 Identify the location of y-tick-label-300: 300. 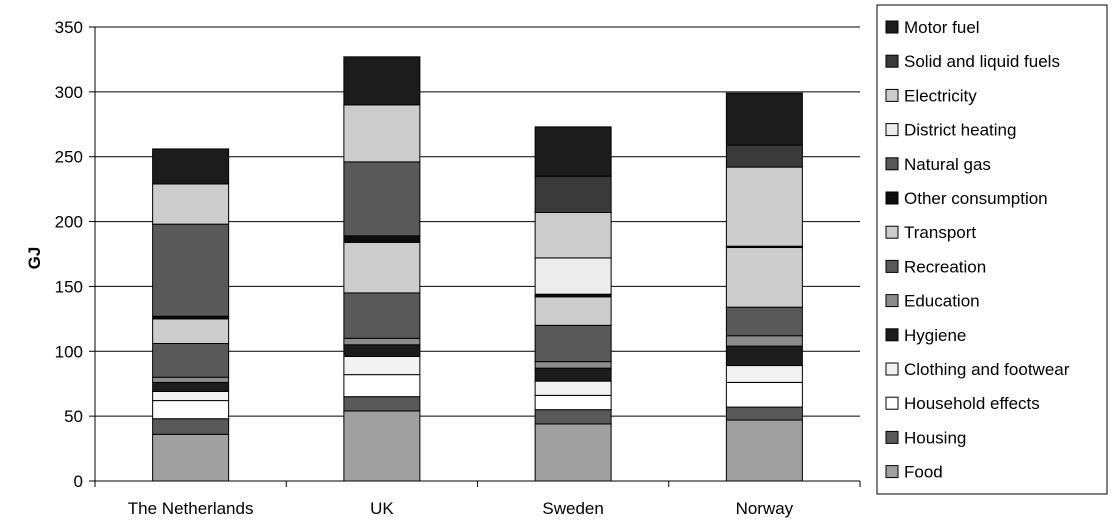
(69, 92).